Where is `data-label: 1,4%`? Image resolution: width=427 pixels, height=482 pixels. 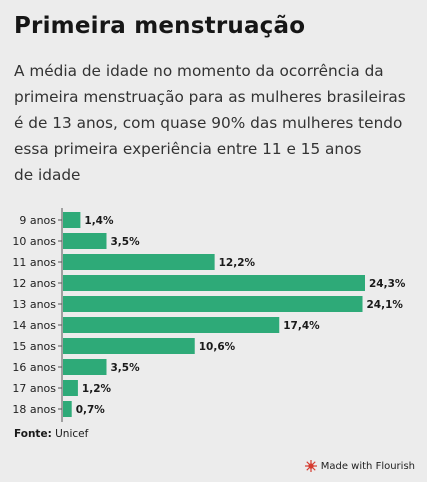
data-label: 1,4% is located at coordinates (99, 221).